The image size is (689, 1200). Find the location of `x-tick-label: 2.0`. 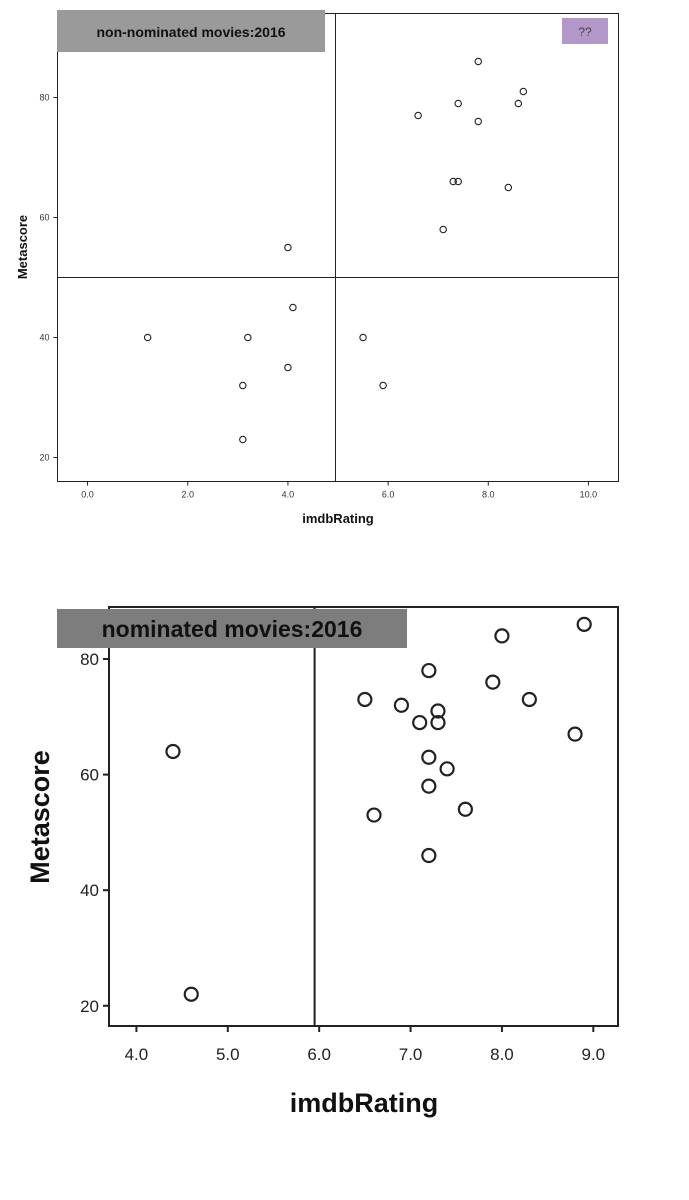

x-tick-label: 2.0 is located at coordinates (187, 495).